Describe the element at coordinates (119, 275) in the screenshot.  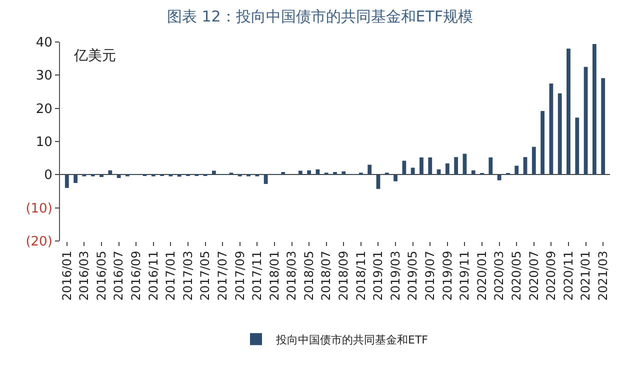
I see `x-tick-label: 2016/07` at that location.